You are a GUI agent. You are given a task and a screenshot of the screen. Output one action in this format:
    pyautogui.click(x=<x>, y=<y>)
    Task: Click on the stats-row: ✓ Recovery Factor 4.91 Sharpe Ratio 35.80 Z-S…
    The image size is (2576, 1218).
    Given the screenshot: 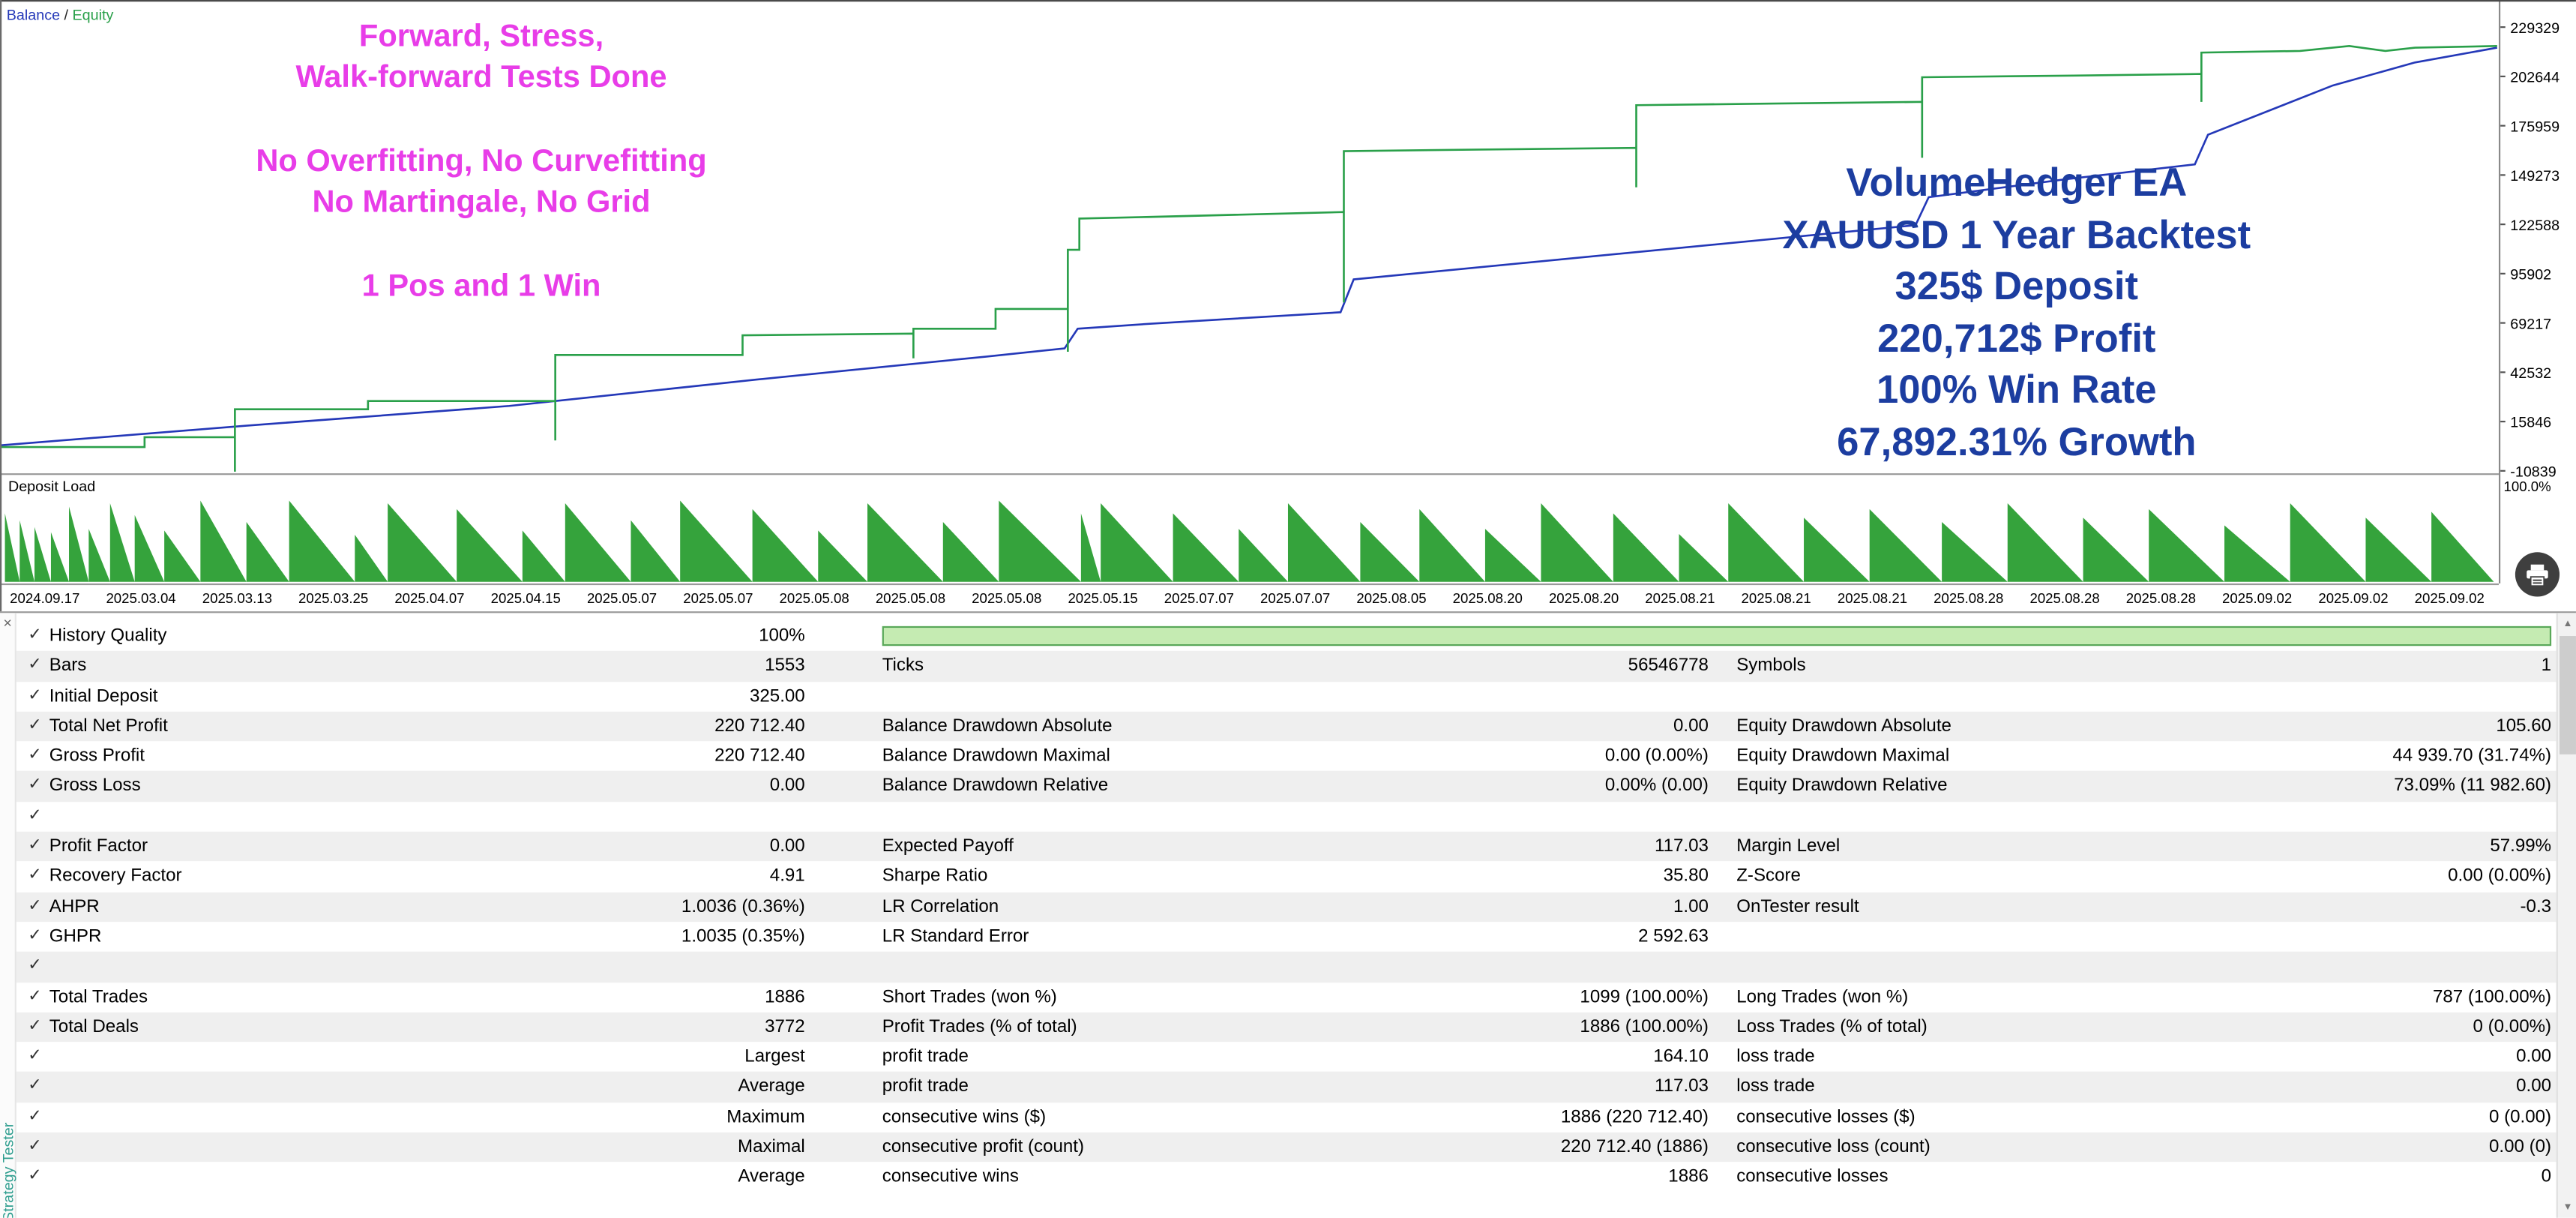 What is the action you would take?
    pyautogui.click(x=1287, y=877)
    